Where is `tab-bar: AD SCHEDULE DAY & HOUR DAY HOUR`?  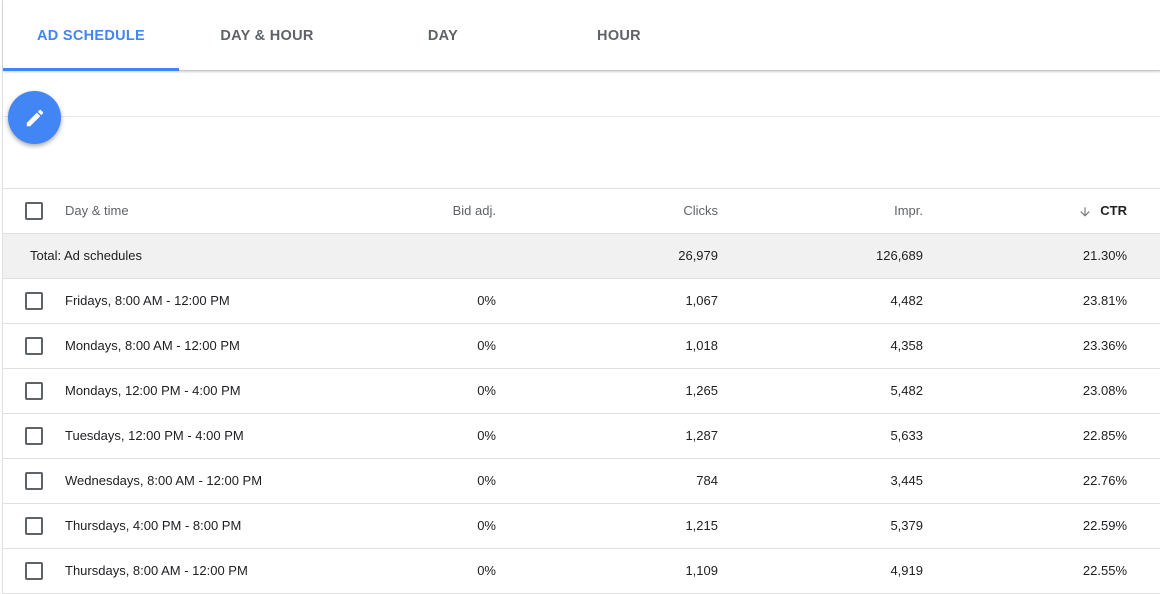 tab-bar: AD SCHEDULE DAY & HOUR DAY HOUR is located at coordinates (581, 35).